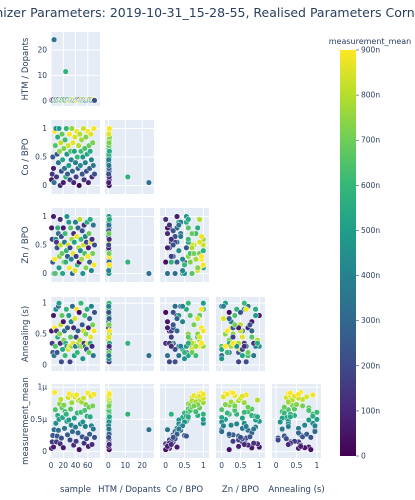 Image resolution: width=415 pixels, height=500 pixels. Describe the element at coordinates (370, 50) in the screenshot. I see `colorbar-tick-label: 900n` at that location.